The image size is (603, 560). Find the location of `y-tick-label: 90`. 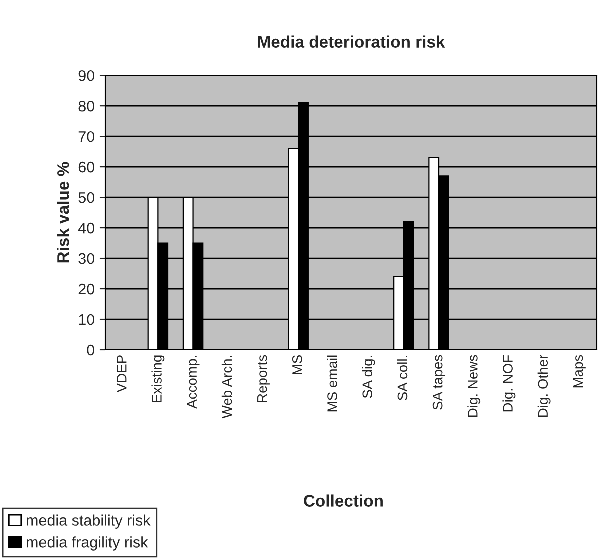

y-tick-label: 90 is located at coordinates (86, 76).